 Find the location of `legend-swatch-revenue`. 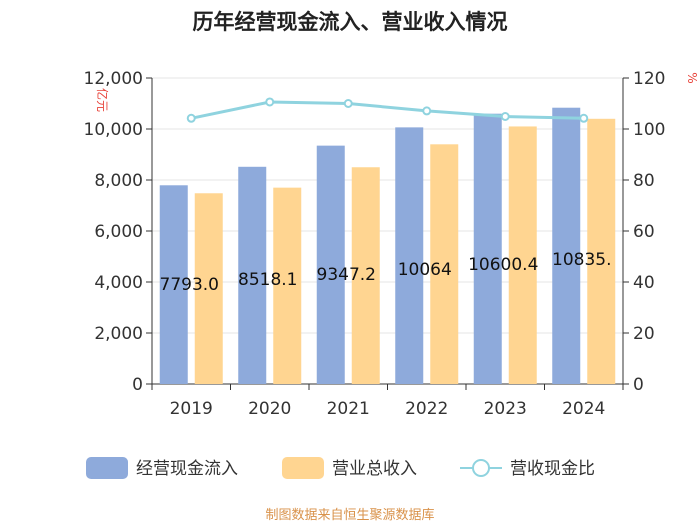

legend-swatch-revenue is located at coordinates (303, 468).